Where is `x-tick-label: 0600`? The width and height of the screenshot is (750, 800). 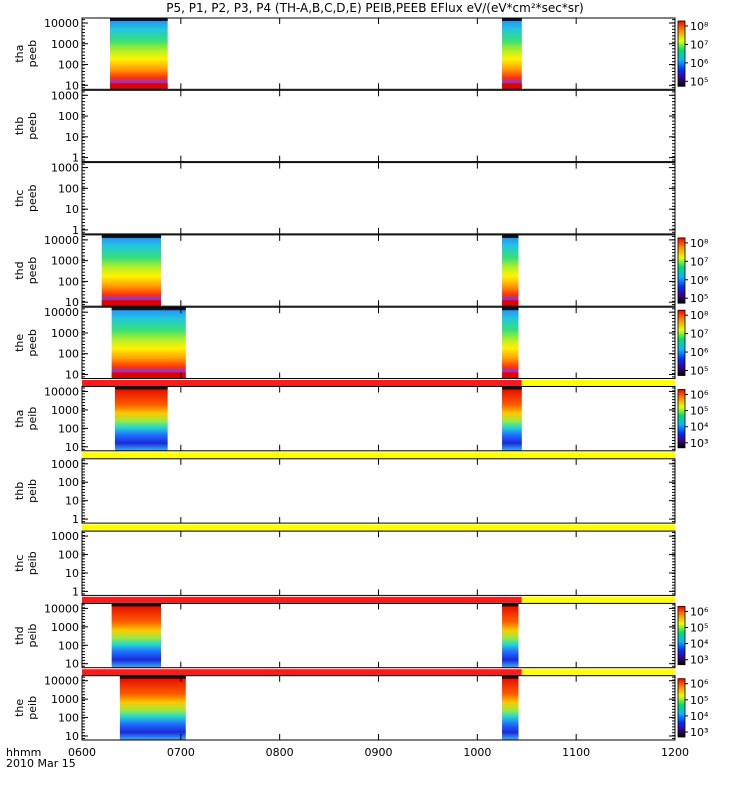 x-tick-label: 0600 is located at coordinates (82, 752).